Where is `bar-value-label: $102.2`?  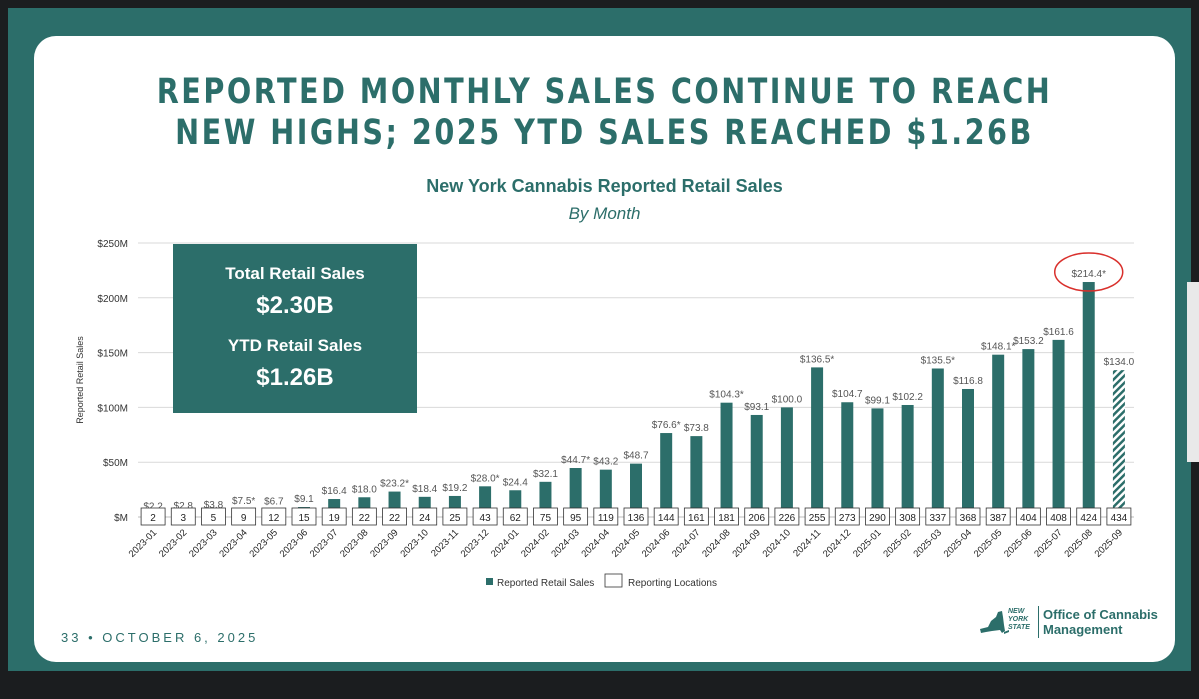
bar-value-label: $102.2 is located at coordinates (907, 397).